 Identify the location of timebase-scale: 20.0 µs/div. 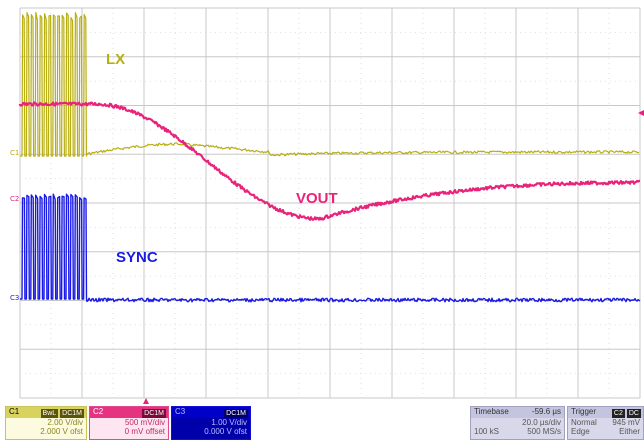
(541, 422).